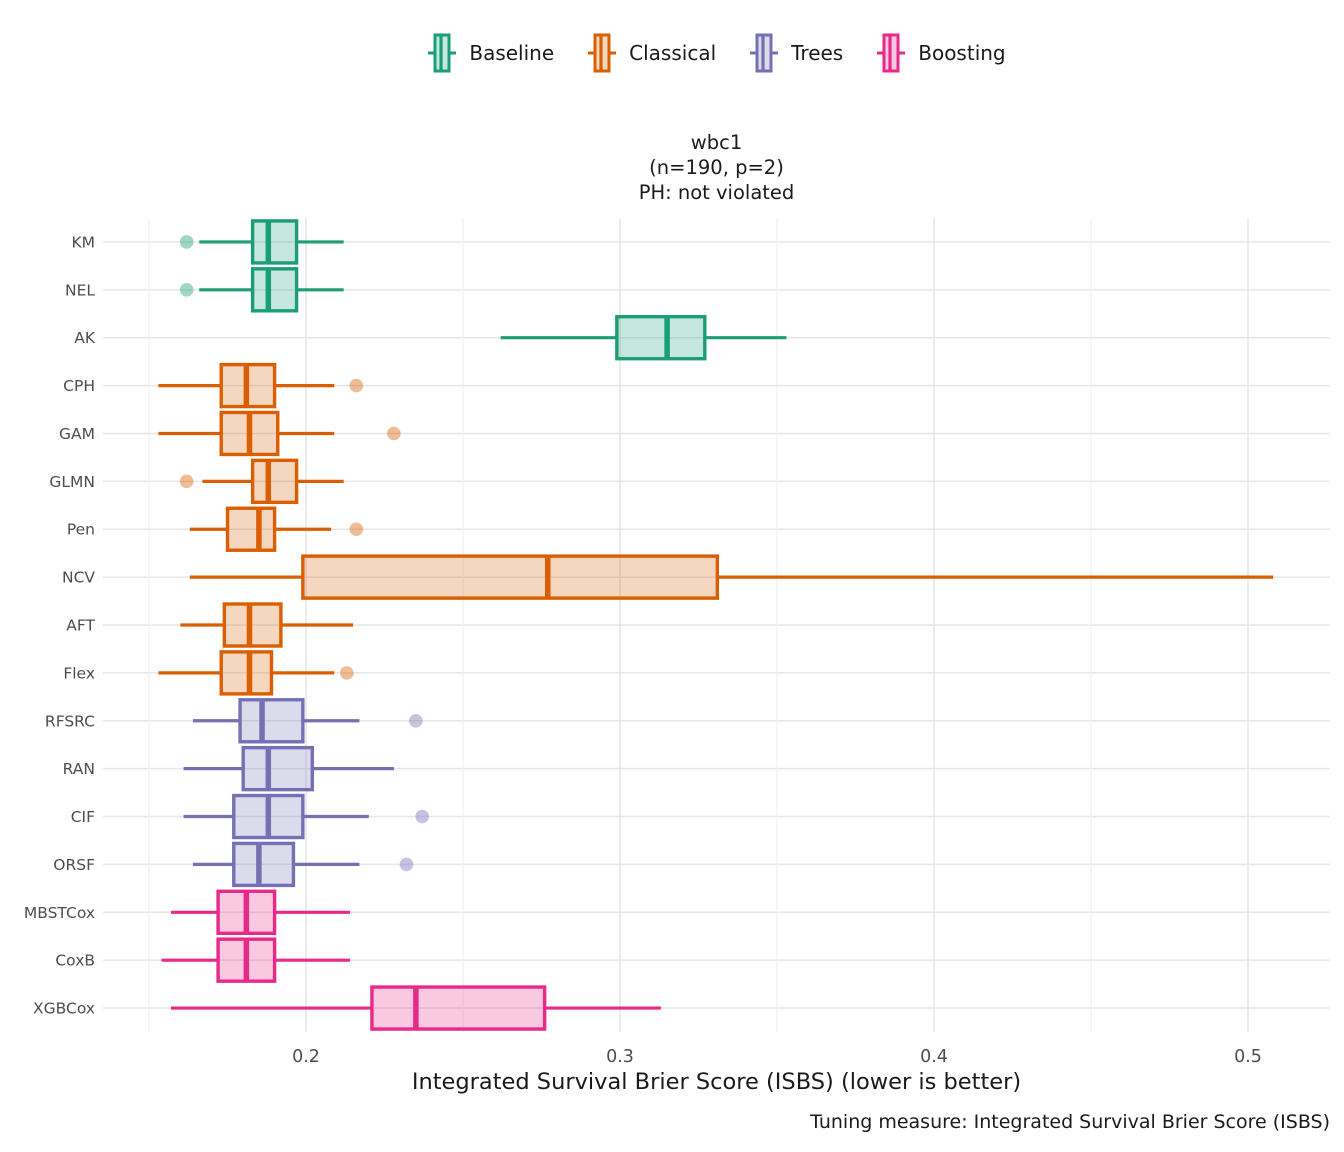  What do you see at coordinates (661, 338) in the screenshot?
I see `iqr-box-AK` at bounding box center [661, 338].